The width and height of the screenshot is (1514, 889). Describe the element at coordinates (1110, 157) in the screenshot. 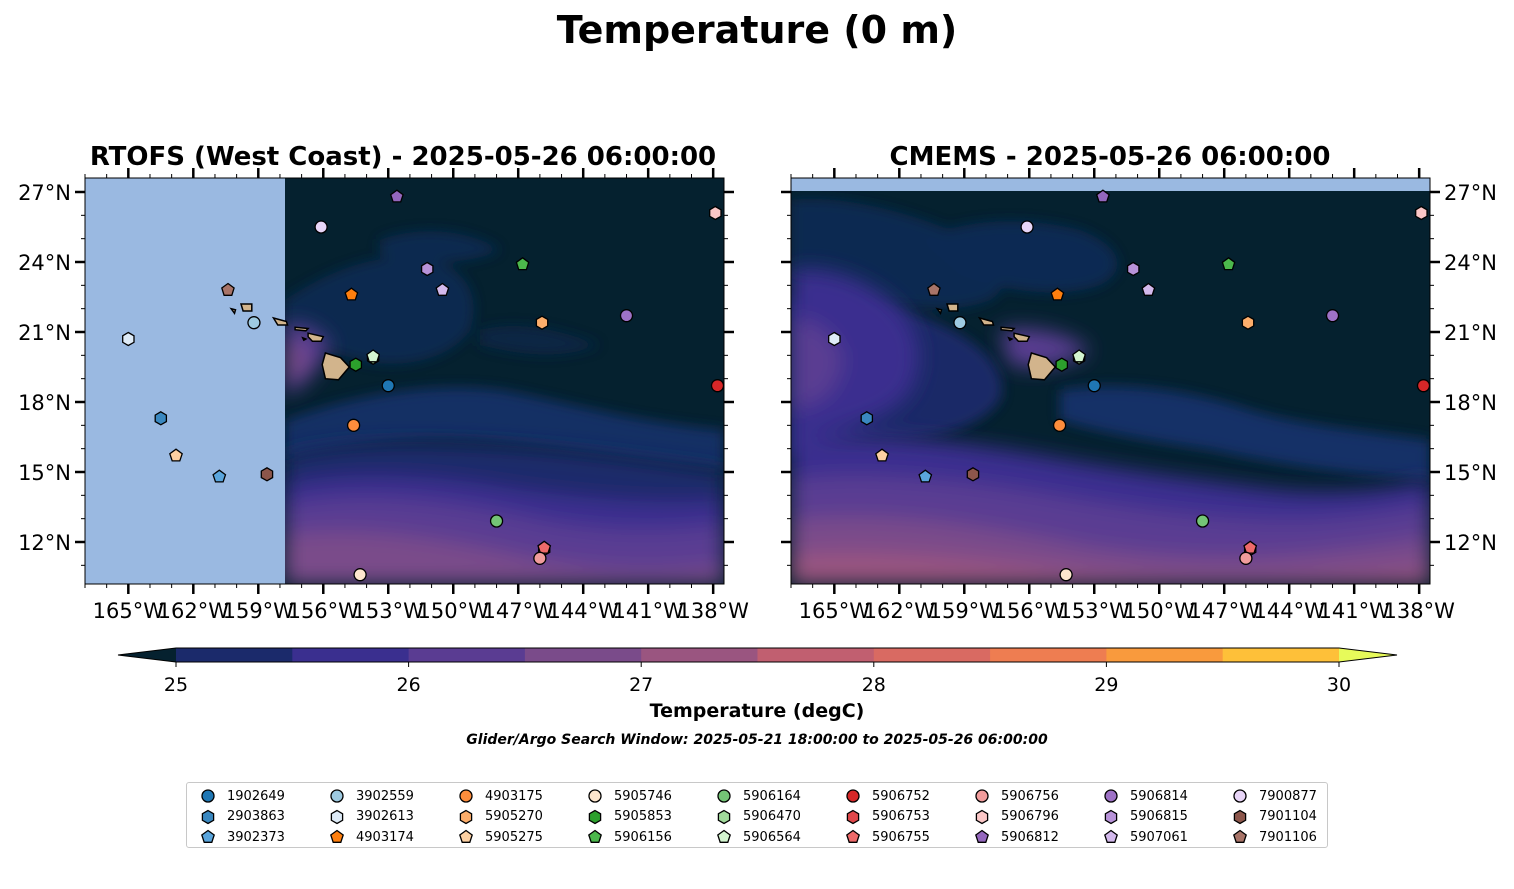

I see `right-panel-title: CMEMS - 2025-05-26 06:00:00` at that location.